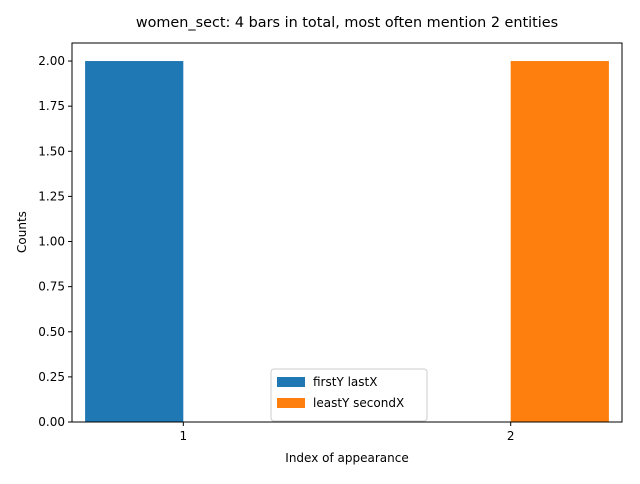  I want to click on y-tick-label: 1.00, so click(51, 242).